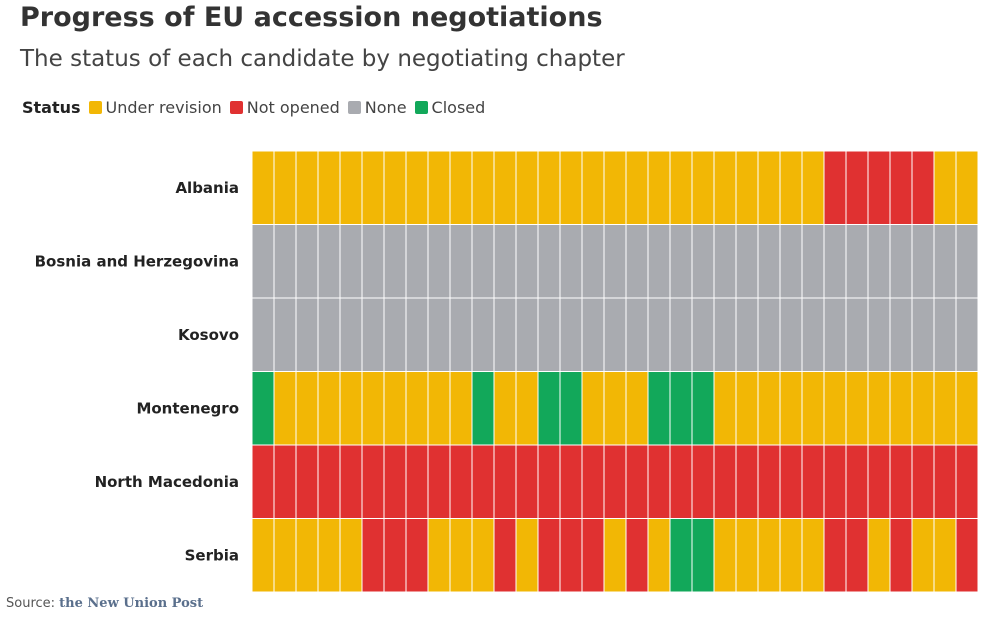  What do you see at coordinates (377, 107) in the screenshot?
I see `legend-item-none: None` at bounding box center [377, 107].